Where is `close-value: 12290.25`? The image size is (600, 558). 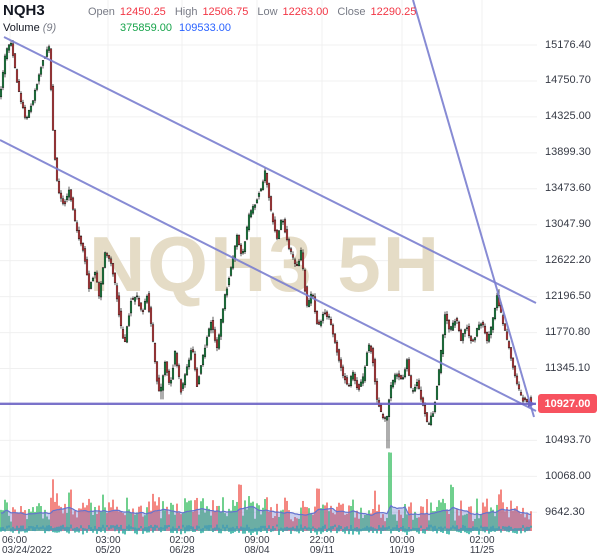 close-value: 12290.25 is located at coordinates (393, 12).